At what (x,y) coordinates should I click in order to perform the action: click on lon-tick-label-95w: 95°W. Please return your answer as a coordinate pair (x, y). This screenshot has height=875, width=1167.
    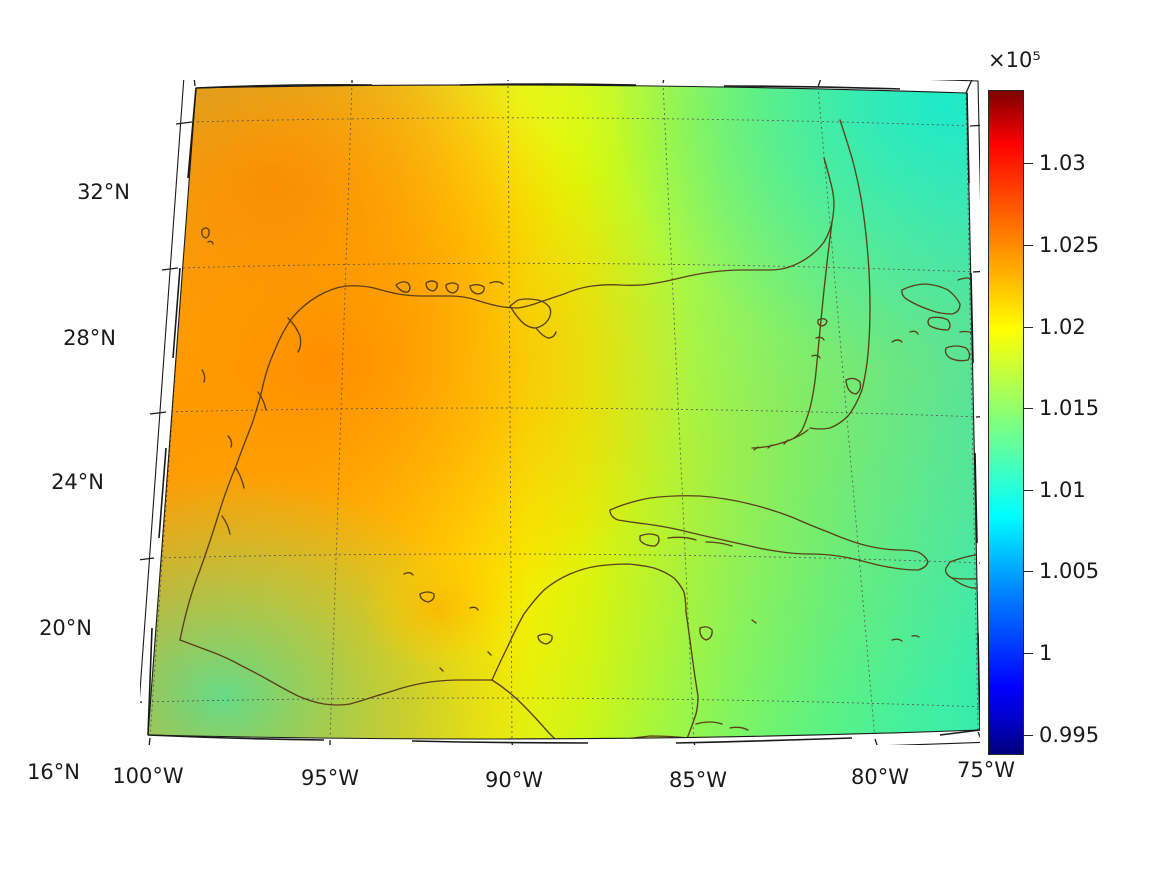
    Looking at the image, I should click on (330, 778).